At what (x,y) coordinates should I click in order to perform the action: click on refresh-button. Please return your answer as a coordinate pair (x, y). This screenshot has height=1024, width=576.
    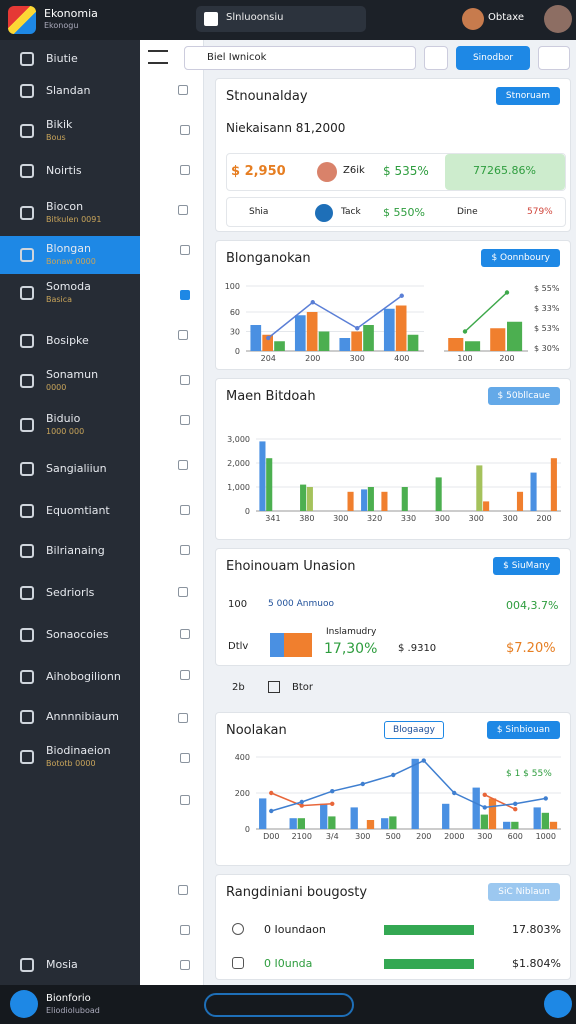
    Looking at the image, I should click on (436, 58).